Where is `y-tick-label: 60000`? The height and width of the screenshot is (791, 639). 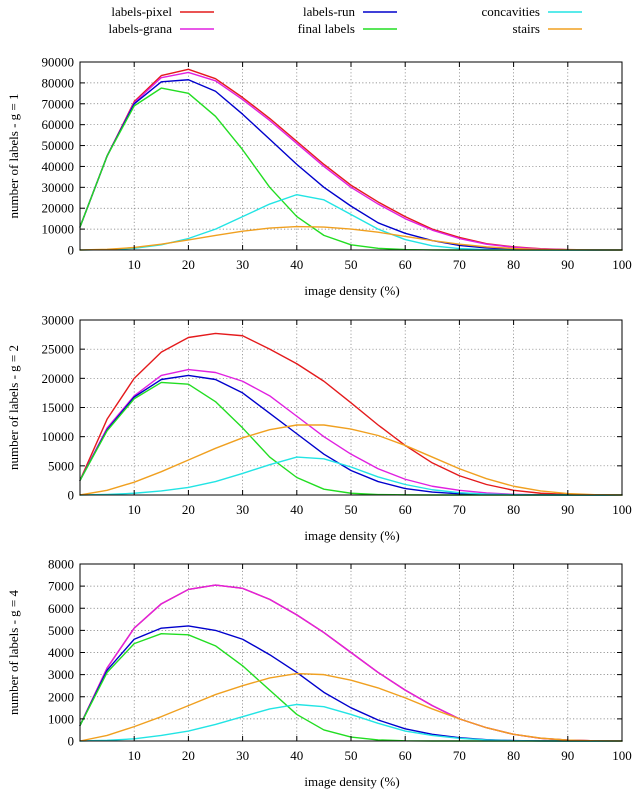
y-tick-label: 60000 is located at coordinates (58, 124).